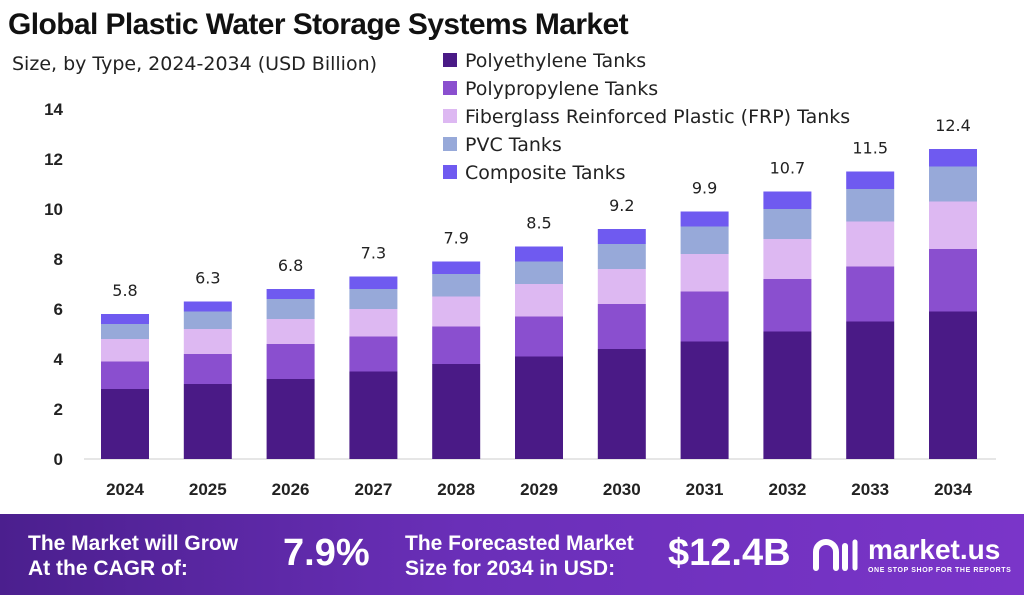 The image size is (1024, 595). What do you see at coordinates (58, 259) in the screenshot?
I see `y-tick-label-8: 8` at bounding box center [58, 259].